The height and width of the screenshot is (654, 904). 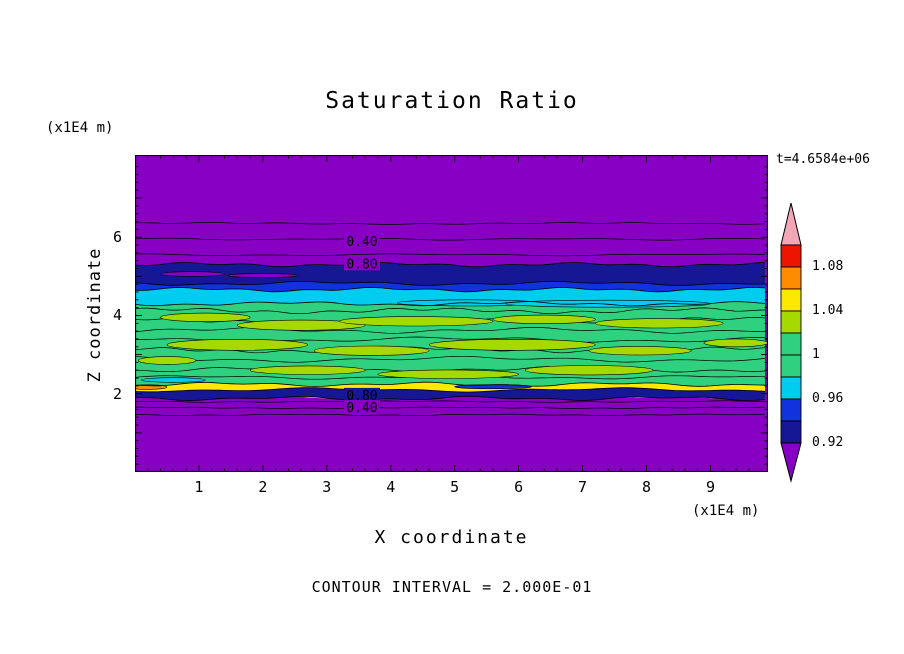 What do you see at coordinates (451, 537) in the screenshot?
I see `x-axis-label: X coordinate` at bounding box center [451, 537].